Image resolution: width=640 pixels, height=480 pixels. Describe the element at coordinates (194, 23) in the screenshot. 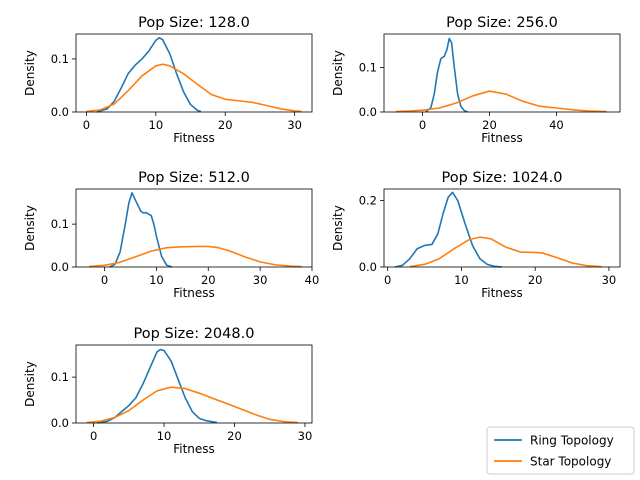

I see `subplot-title: Pop Size: 128.0` at that location.